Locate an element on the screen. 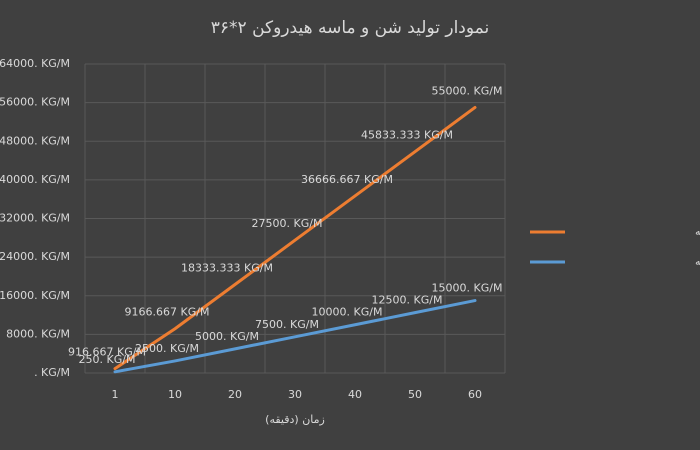 The height and width of the screenshot is (450, 700). y-tick-label: 24000. KG/M is located at coordinates (35, 256).